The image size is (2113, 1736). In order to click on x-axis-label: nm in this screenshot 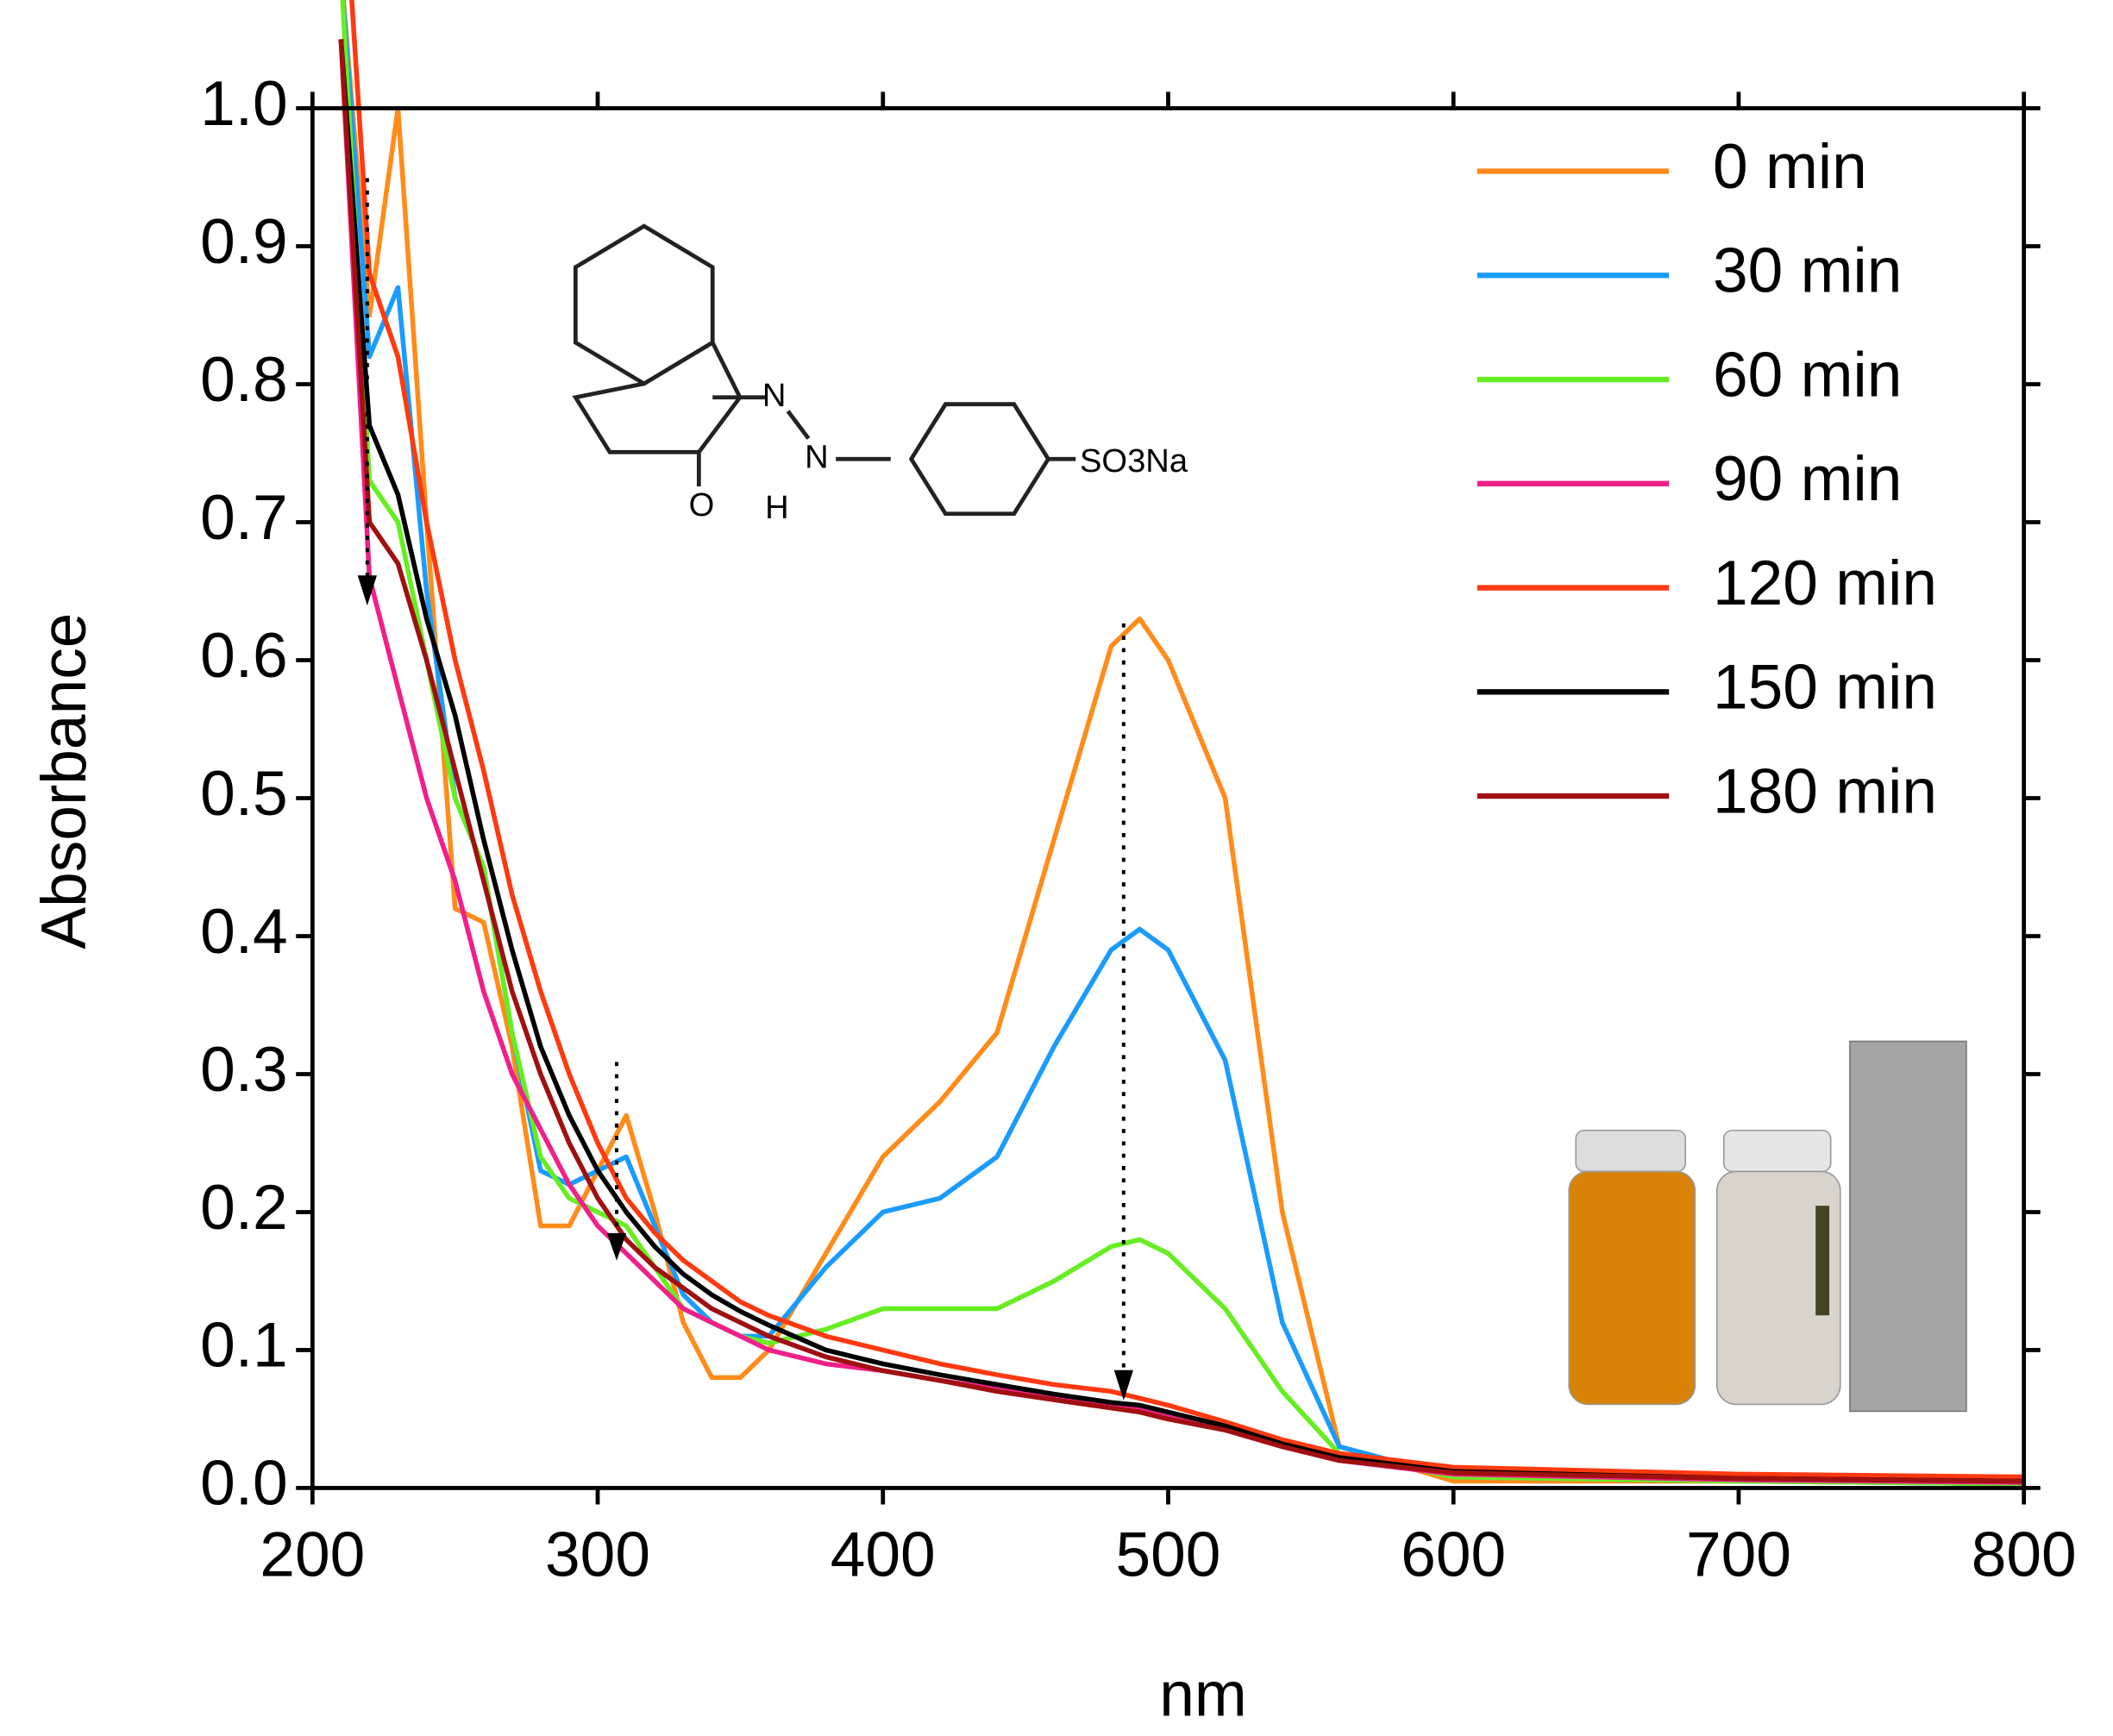, I will do `click(1203, 1694)`.